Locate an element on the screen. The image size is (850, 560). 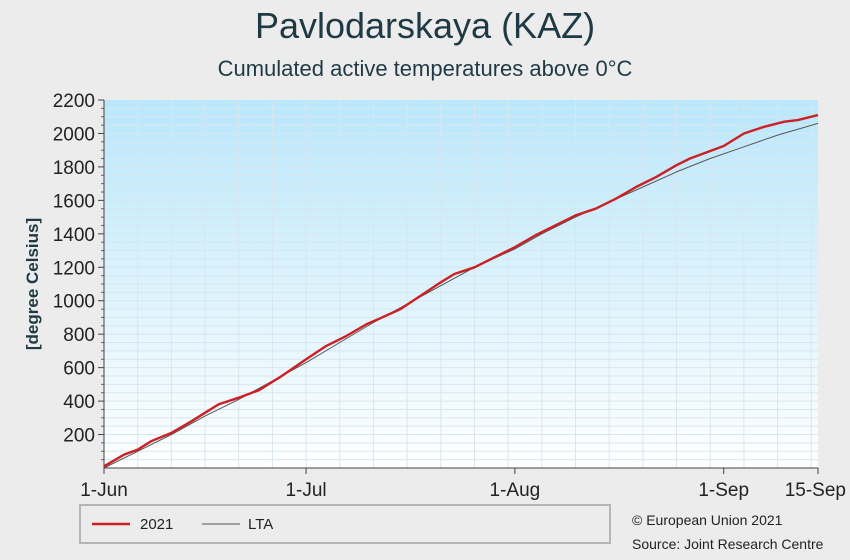
x-tick-label: 15-Sep is located at coordinates (815, 490).